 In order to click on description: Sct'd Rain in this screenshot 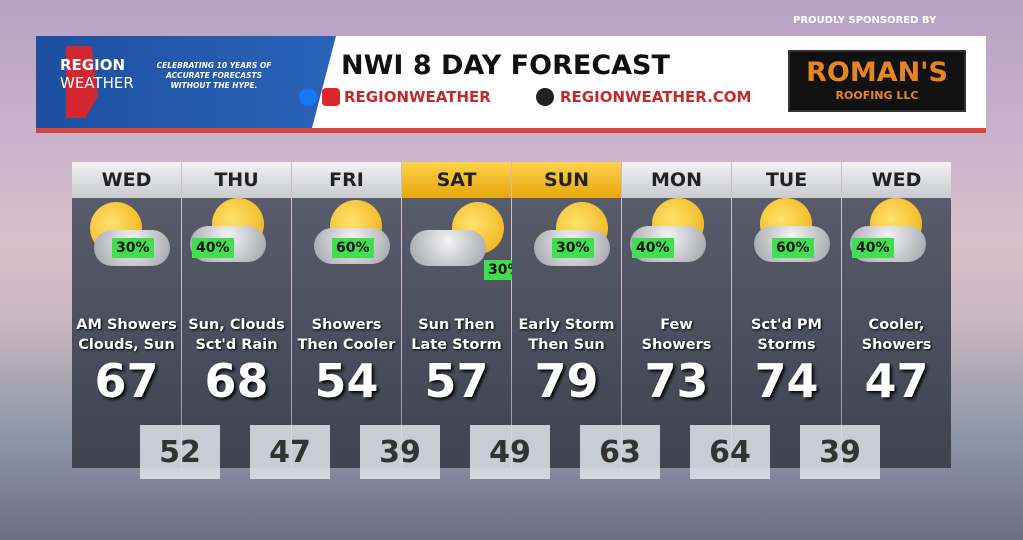, I will do `click(236, 345)`.